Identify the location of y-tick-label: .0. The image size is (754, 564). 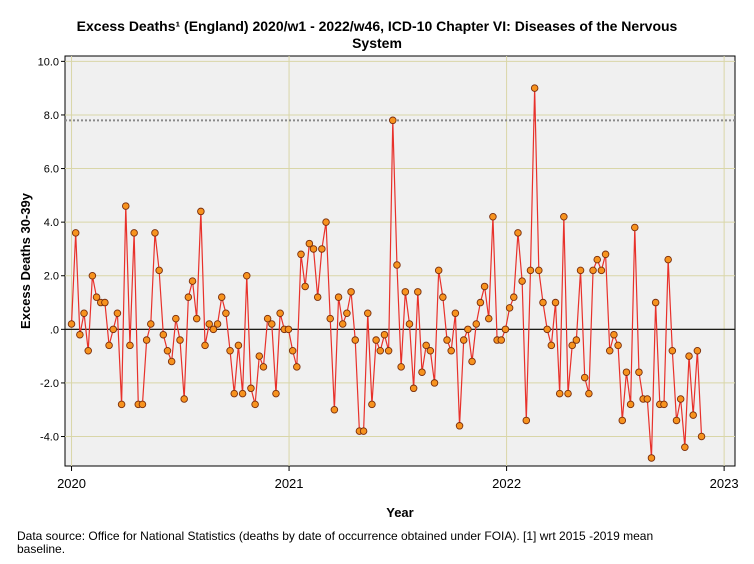
(54, 330).